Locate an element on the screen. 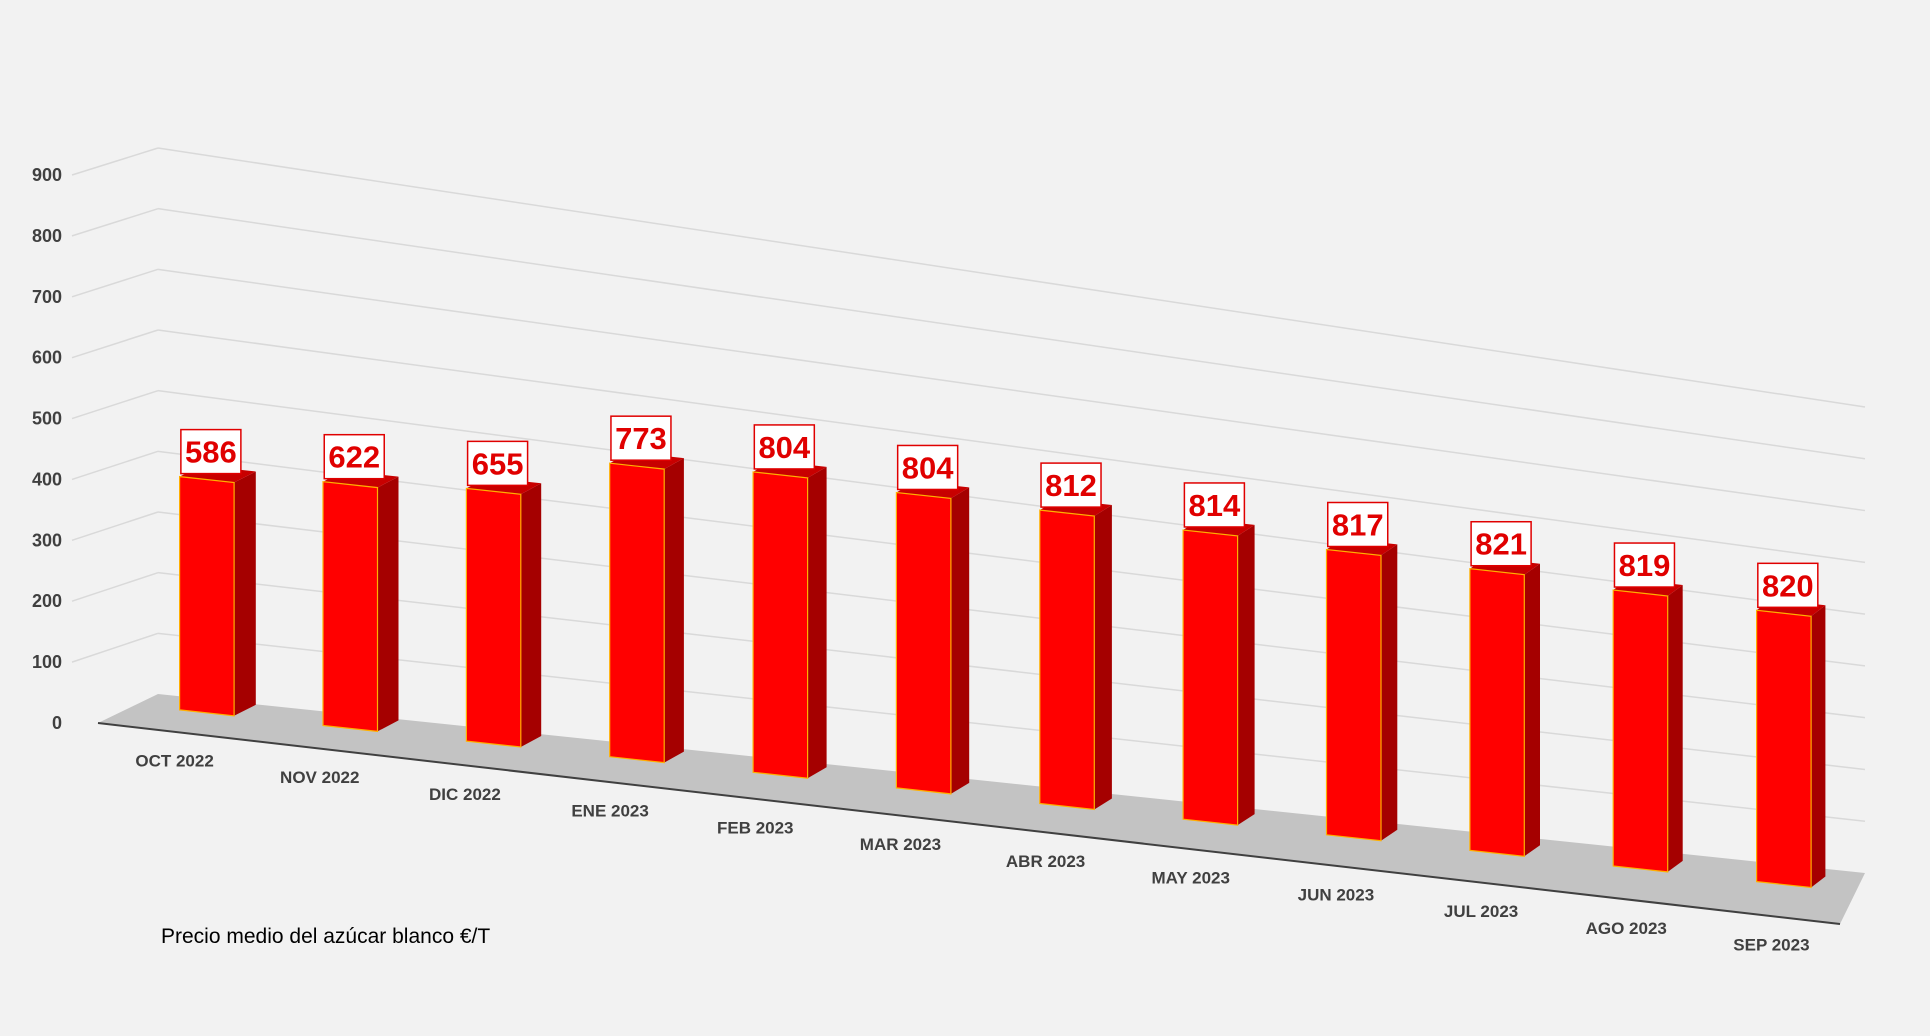 Image resolution: width=1930 pixels, height=1036 pixels. data-label-sep-2023: 820 is located at coordinates (1788, 585).